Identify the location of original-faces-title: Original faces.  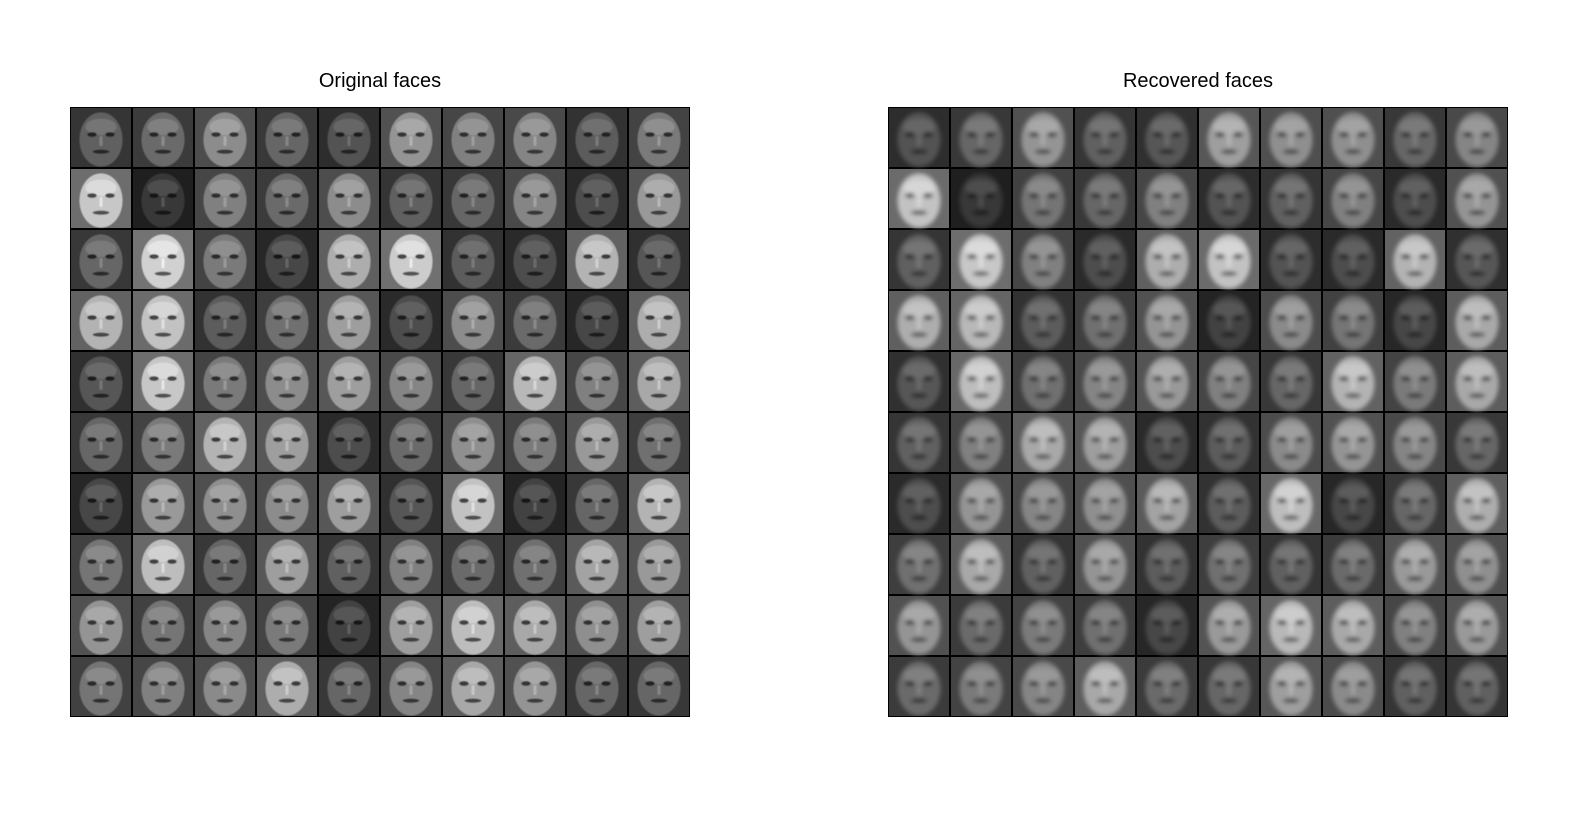
(380, 81).